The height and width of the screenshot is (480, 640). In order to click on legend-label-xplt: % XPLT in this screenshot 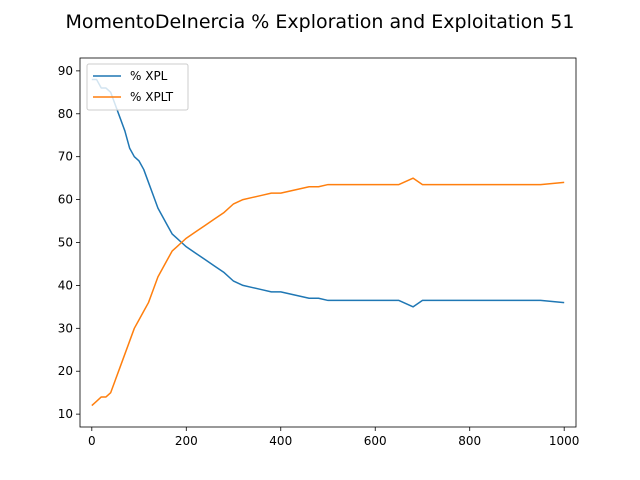, I will do `click(152, 97)`.